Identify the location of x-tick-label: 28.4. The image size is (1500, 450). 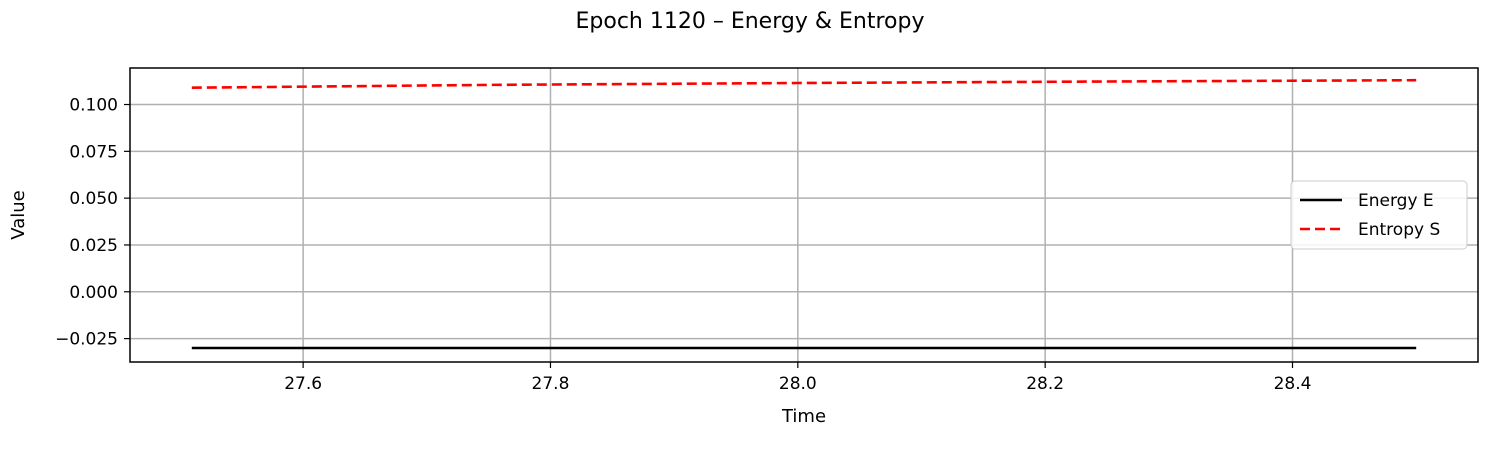
(1293, 384).